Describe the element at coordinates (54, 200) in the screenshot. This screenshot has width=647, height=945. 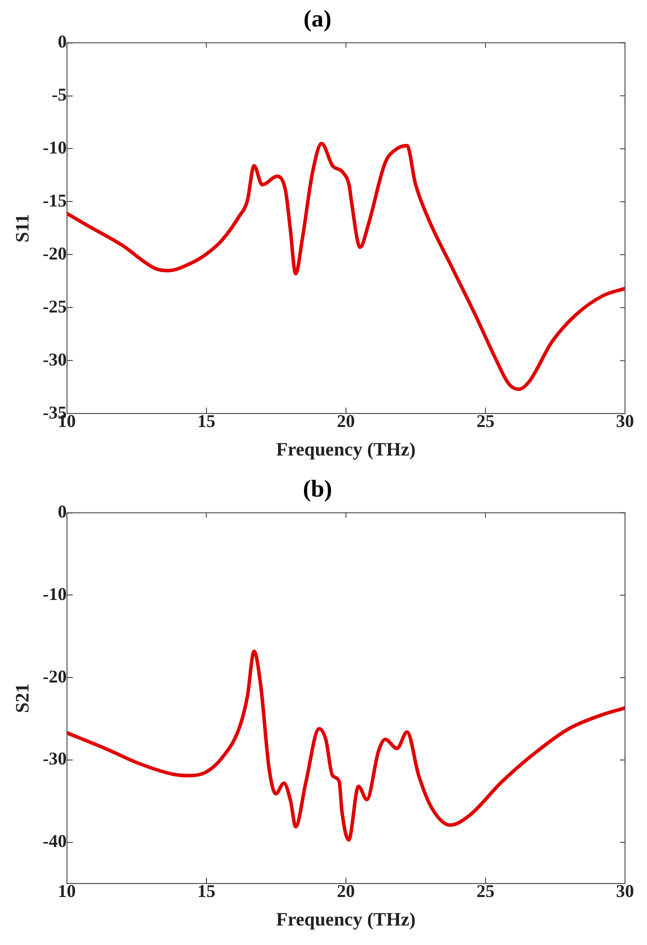
I see `y-tick-label: -15` at that location.